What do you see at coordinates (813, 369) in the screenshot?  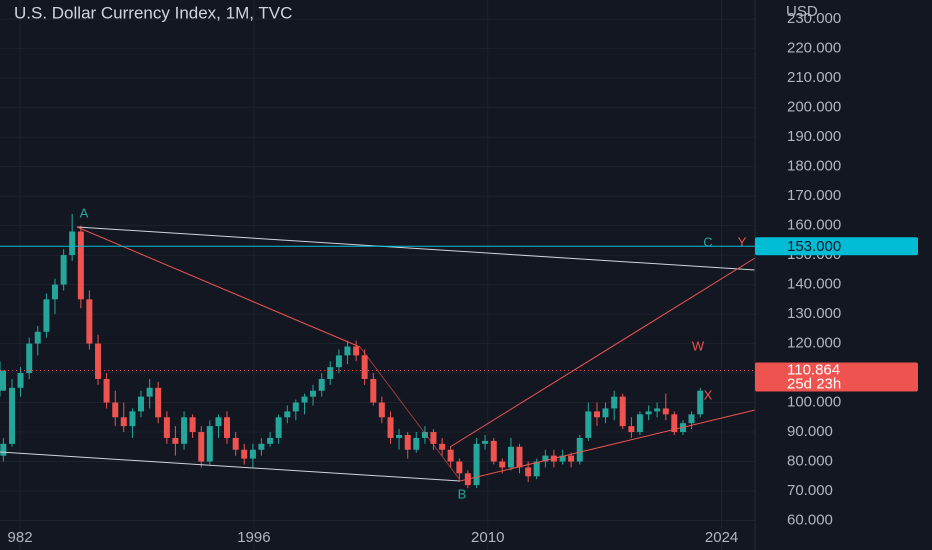 I see `last-price-label: 110.864` at bounding box center [813, 369].